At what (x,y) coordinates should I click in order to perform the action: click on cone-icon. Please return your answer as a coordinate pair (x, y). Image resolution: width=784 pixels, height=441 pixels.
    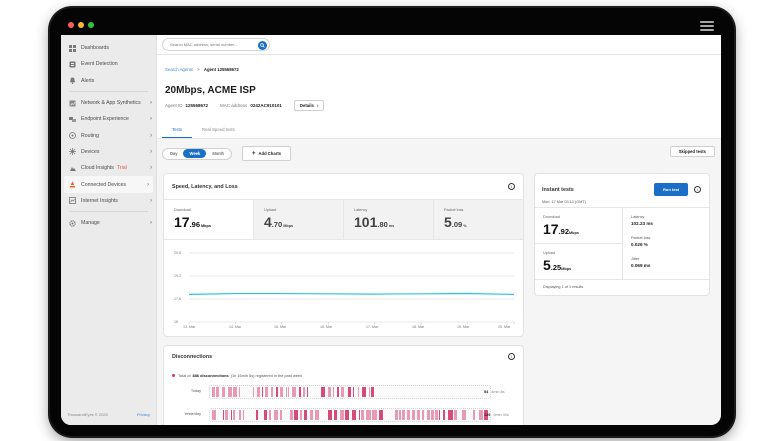
    Looking at the image, I should click on (72, 184).